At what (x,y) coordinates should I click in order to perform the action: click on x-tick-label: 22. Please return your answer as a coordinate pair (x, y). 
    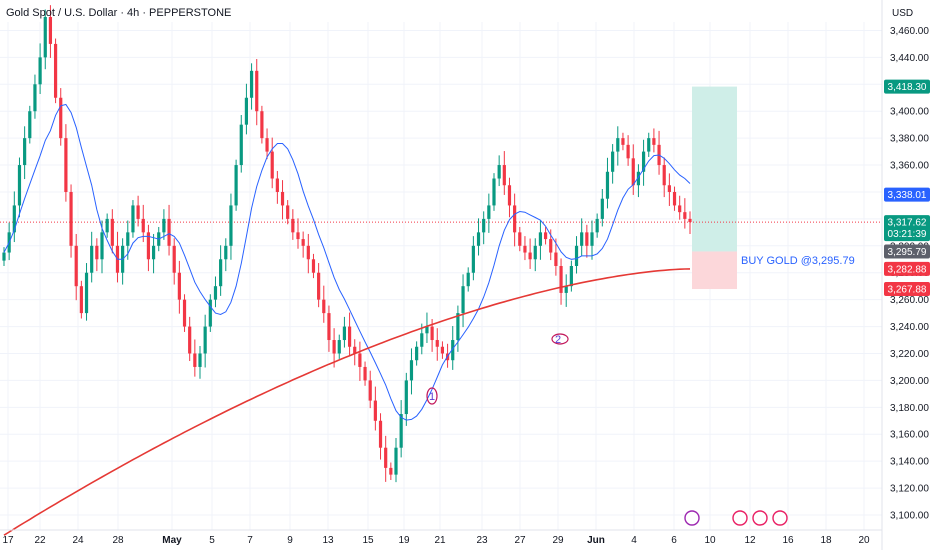
    Looking at the image, I should click on (40, 540).